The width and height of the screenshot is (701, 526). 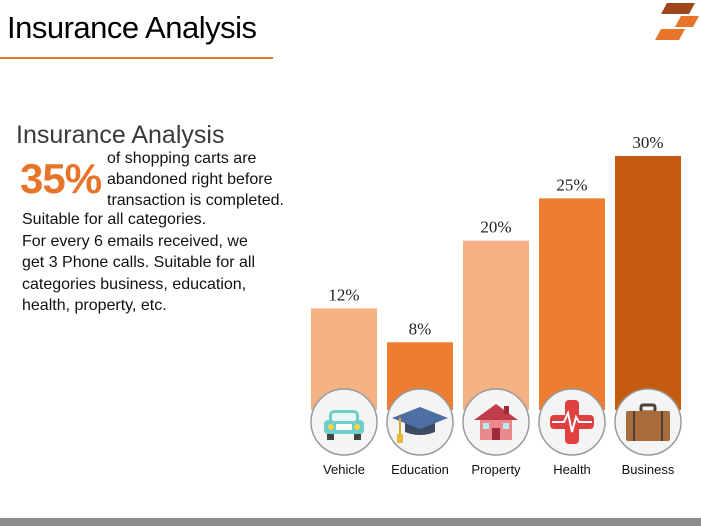 What do you see at coordinates (647, 142) in the screenshot?
I see `value-label: 30%` at bounding box center [647, 142].